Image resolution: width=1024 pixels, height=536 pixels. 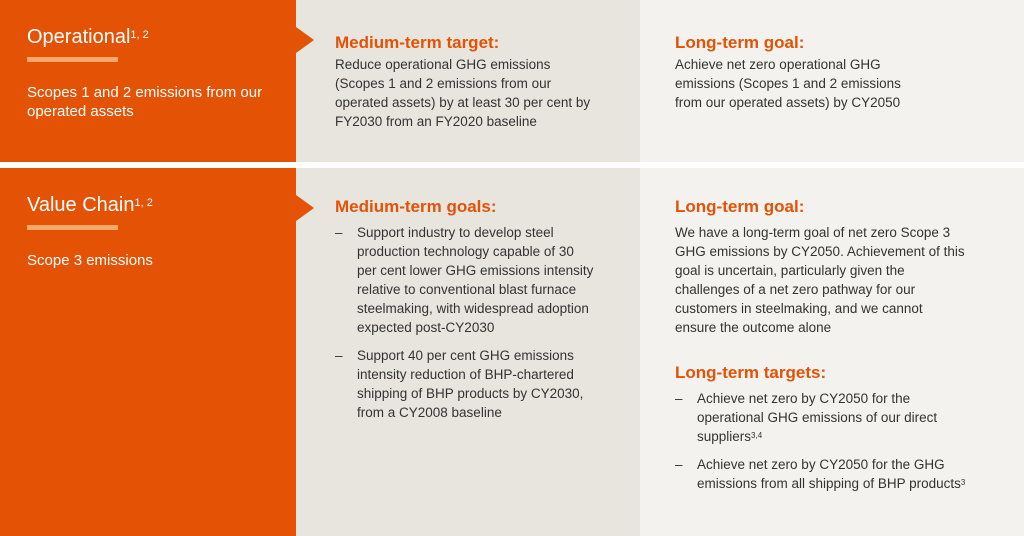 What do you see at coordinates (79, 37) in the screenshot?
I see `operational-title-text: Operational` at bounding box center [79, 37].